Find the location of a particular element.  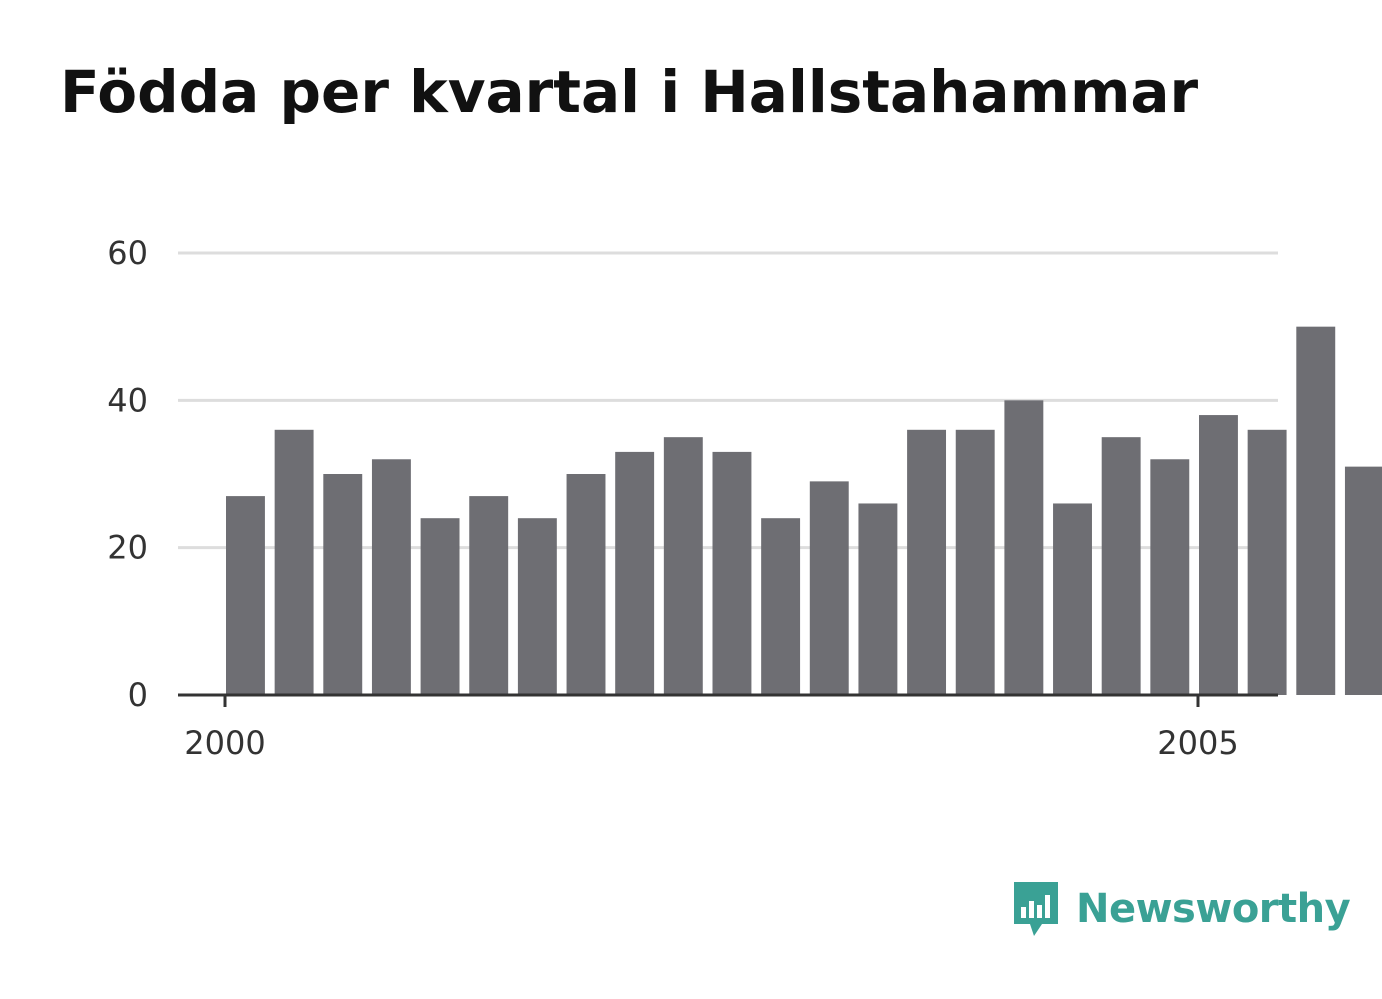

x-tick-label-2000: 2000 is located at coordinates (224, 743).